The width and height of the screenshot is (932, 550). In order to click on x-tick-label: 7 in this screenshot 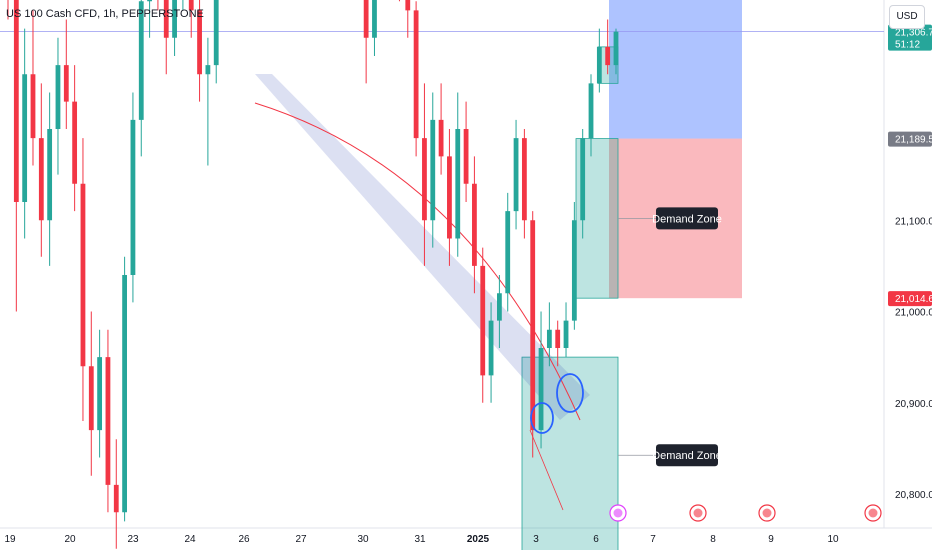, I will do `click(653, 539)`.